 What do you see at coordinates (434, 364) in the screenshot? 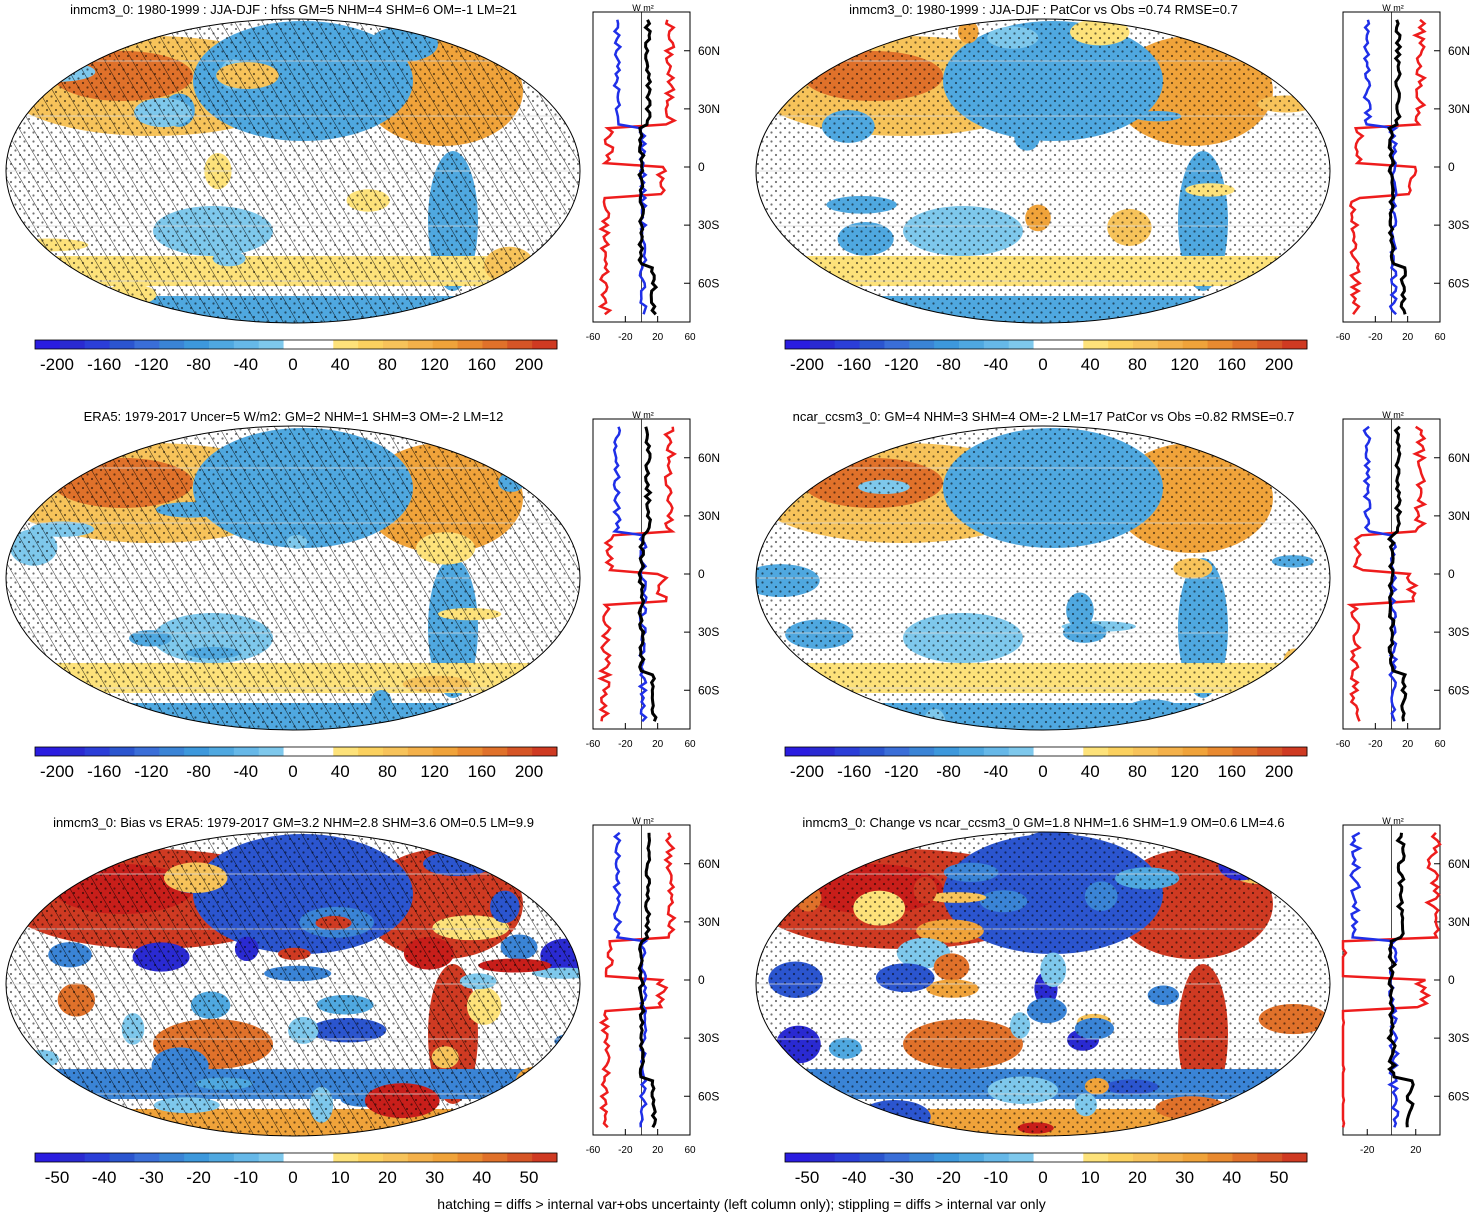
I see `colorbar-tick-label: 120` at bounding box center [434, 364].